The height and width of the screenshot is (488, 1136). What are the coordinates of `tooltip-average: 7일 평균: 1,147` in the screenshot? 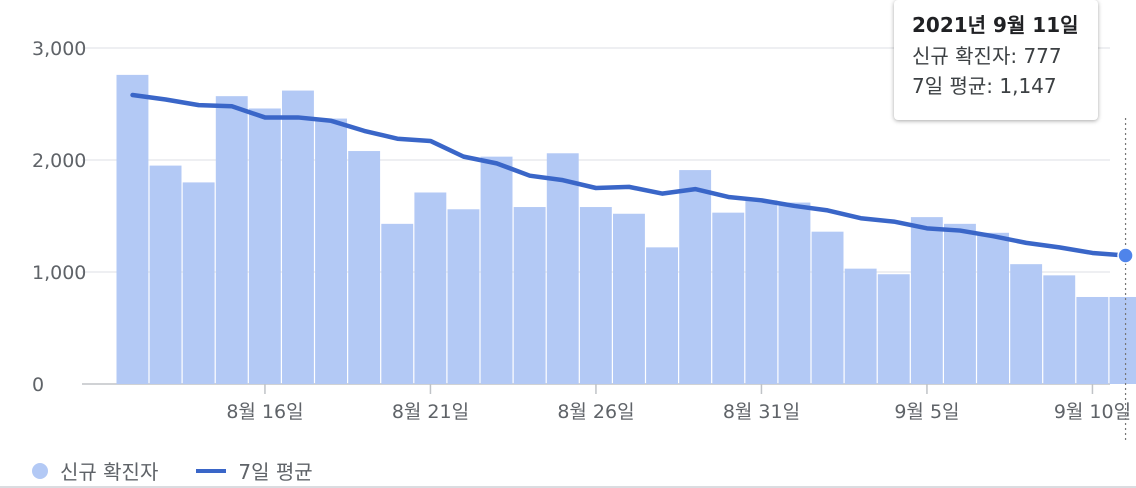 It's located at (984, 86).